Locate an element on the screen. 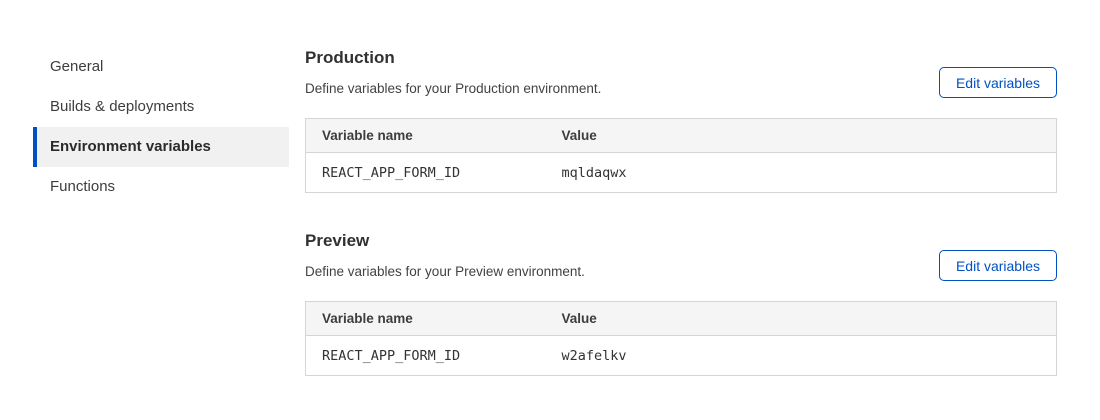 The image size is (1100, 420). table-row: REACT_APP_FORM_ID w2afelkv is located at coordinates (681, 355).